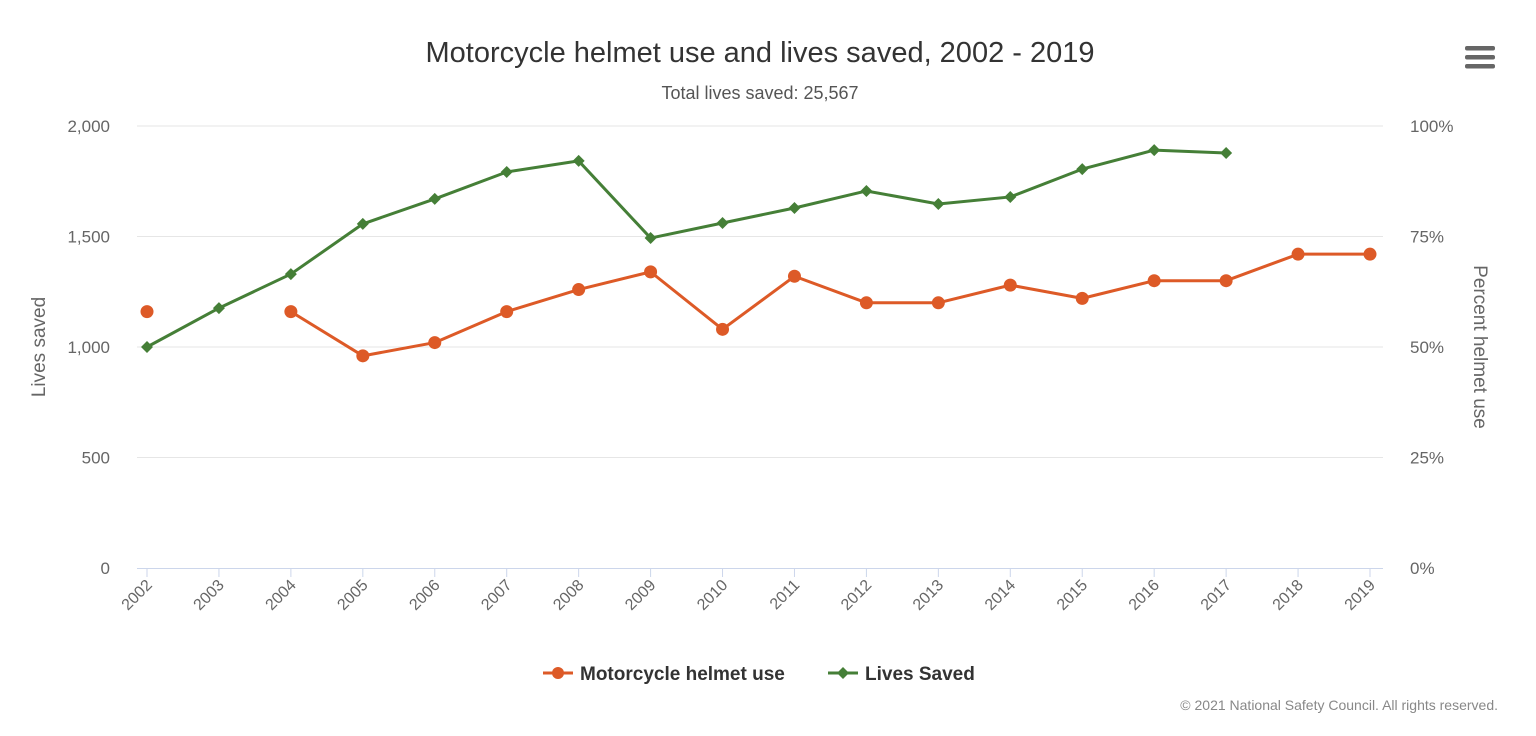  I want to click on x-tick-label: 2018, so click(1288, 595).